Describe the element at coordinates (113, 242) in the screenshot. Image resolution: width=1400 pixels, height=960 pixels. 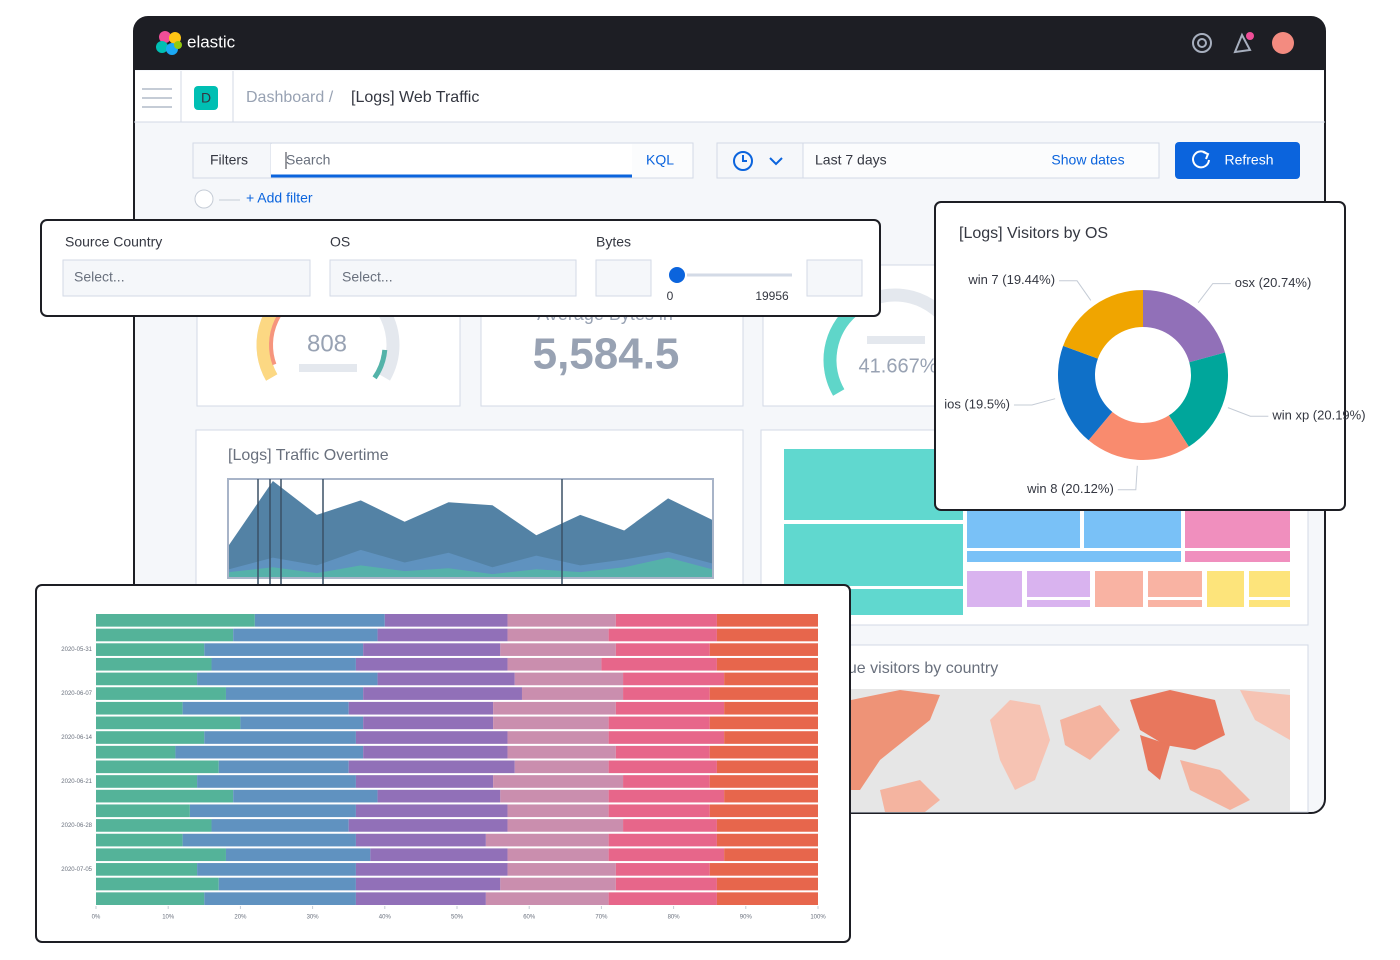
I see `control-label: Source Country` at that location.